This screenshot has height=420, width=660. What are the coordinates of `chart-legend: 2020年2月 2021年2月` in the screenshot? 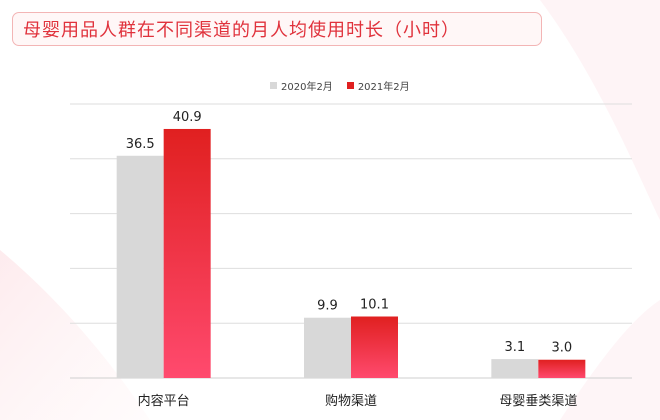 It's located at (340, 85).